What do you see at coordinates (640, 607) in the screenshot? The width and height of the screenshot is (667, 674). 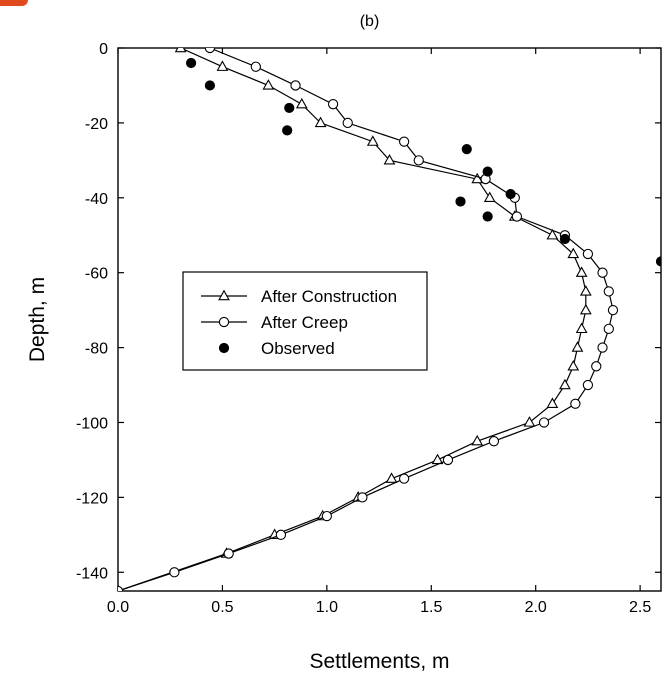 I see `x-tick-label: 2.5` at bounding box center [640, 607].